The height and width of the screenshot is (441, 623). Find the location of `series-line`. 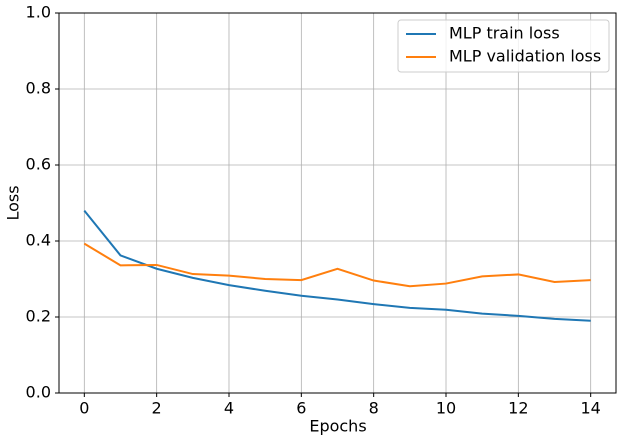

series-line is located at coordinates (337, 265).